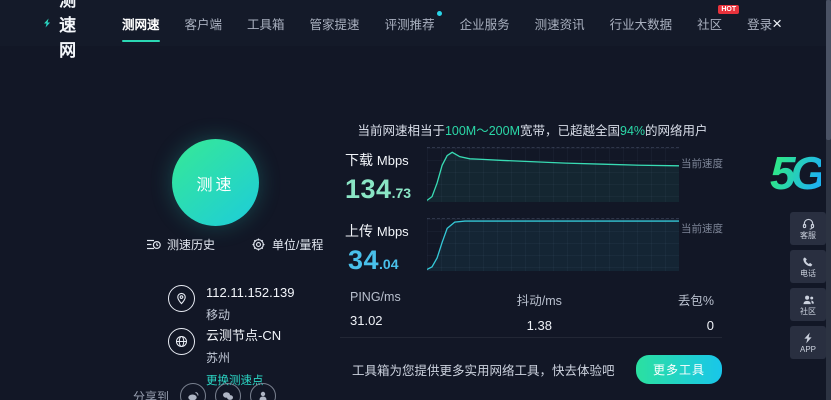 The image size is (831, 400). What do you see at coordinates (193, 391) in the screenshot?
I see `weibo-share-icon` at bounding box center [193, 391].